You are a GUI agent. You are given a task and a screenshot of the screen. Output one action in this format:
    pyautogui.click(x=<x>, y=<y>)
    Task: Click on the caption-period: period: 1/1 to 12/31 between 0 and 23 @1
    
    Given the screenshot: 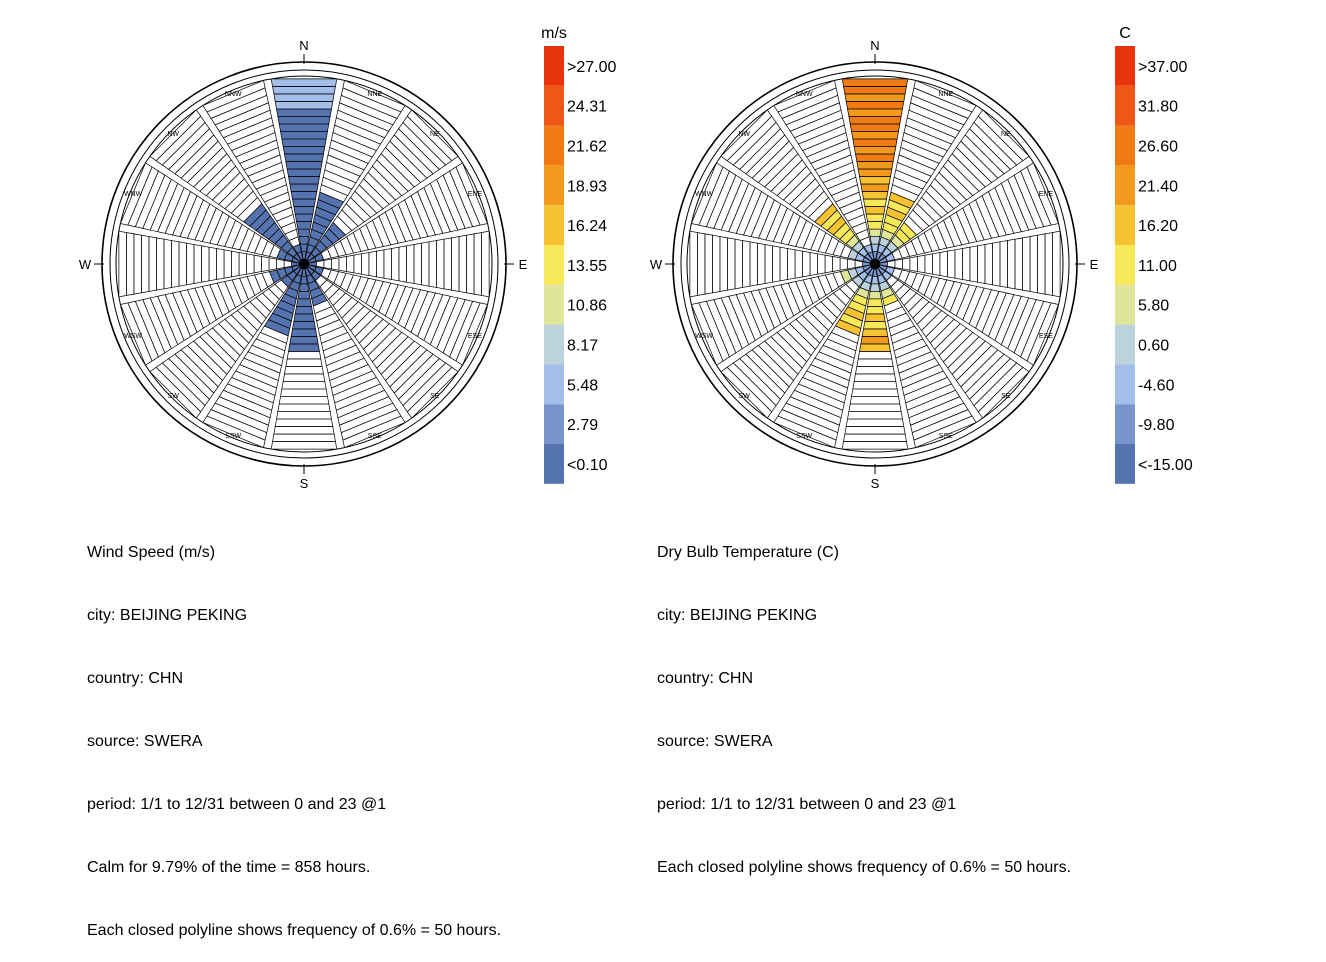 What is the action you would take?
    pyautogui.click(x=807, y=804)
    